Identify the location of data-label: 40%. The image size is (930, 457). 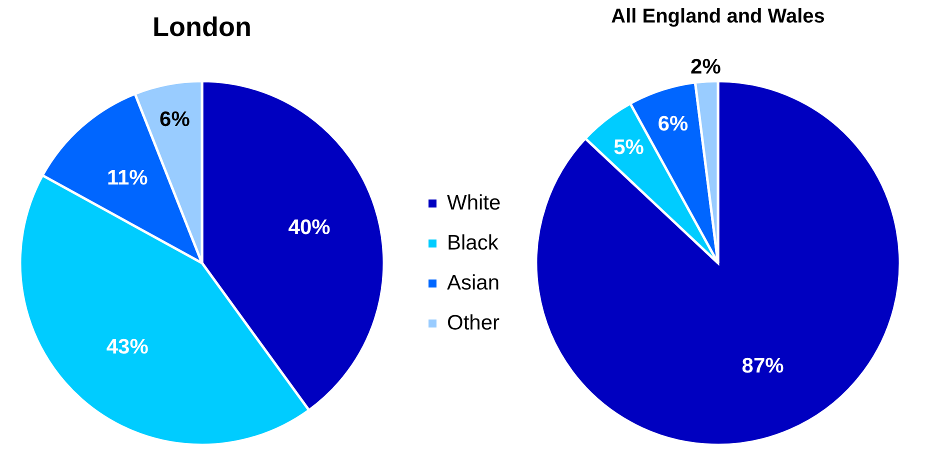
(309, 228).